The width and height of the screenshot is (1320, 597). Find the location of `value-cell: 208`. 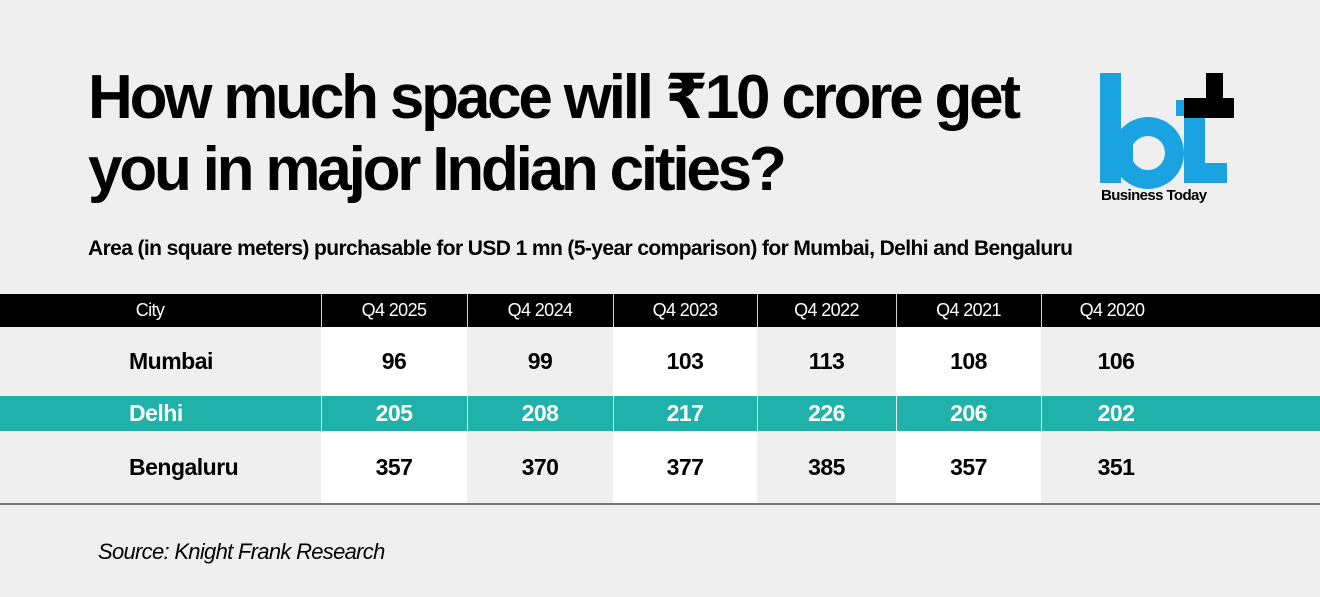

value-cell: 208 is located at coordinates (540, 413).